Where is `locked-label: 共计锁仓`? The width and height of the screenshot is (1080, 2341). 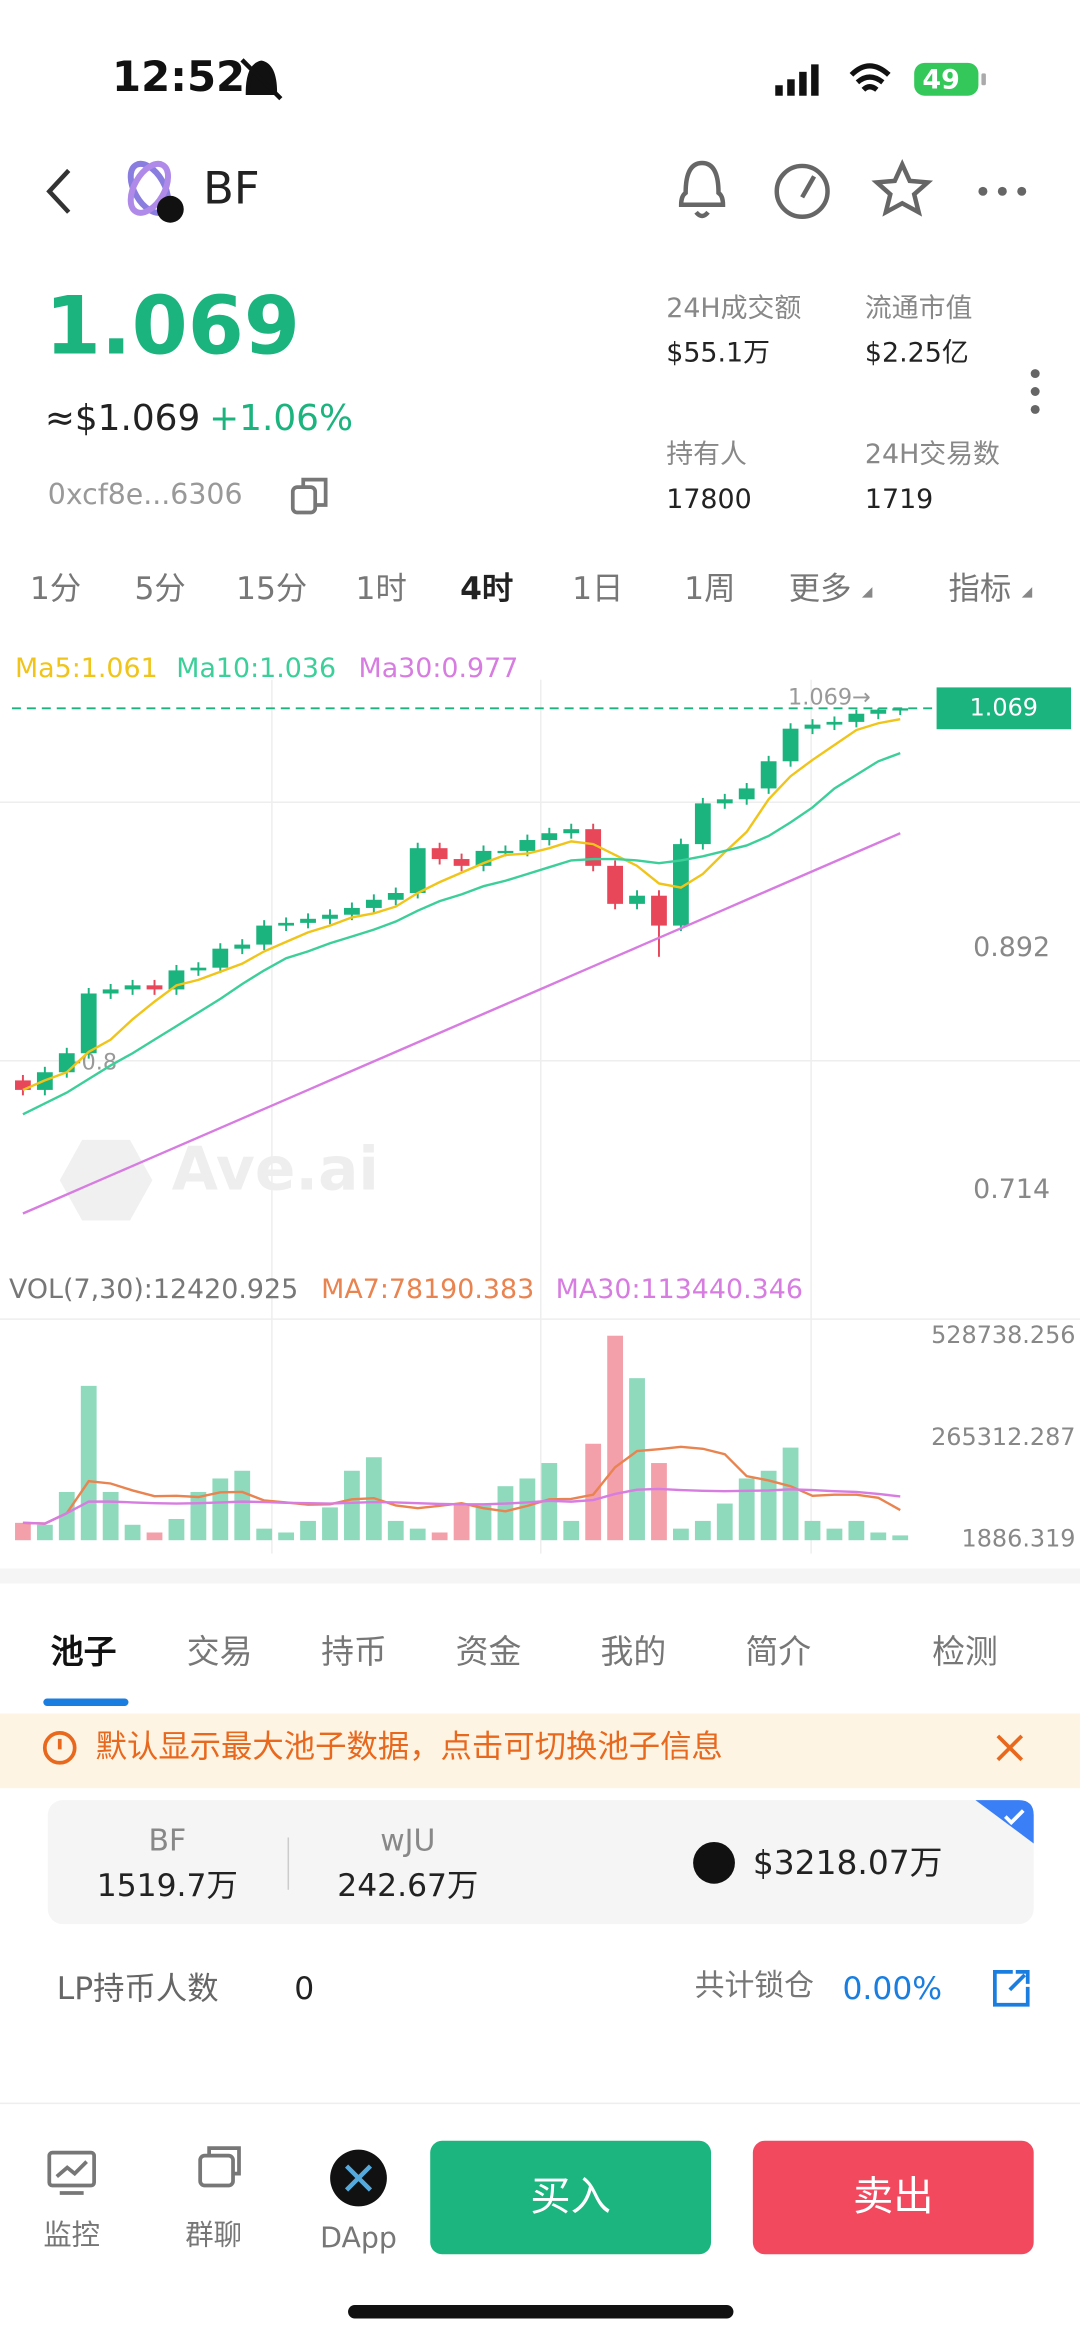 locked-label: 共计锁仓 is located at coordinates (754, 1985).